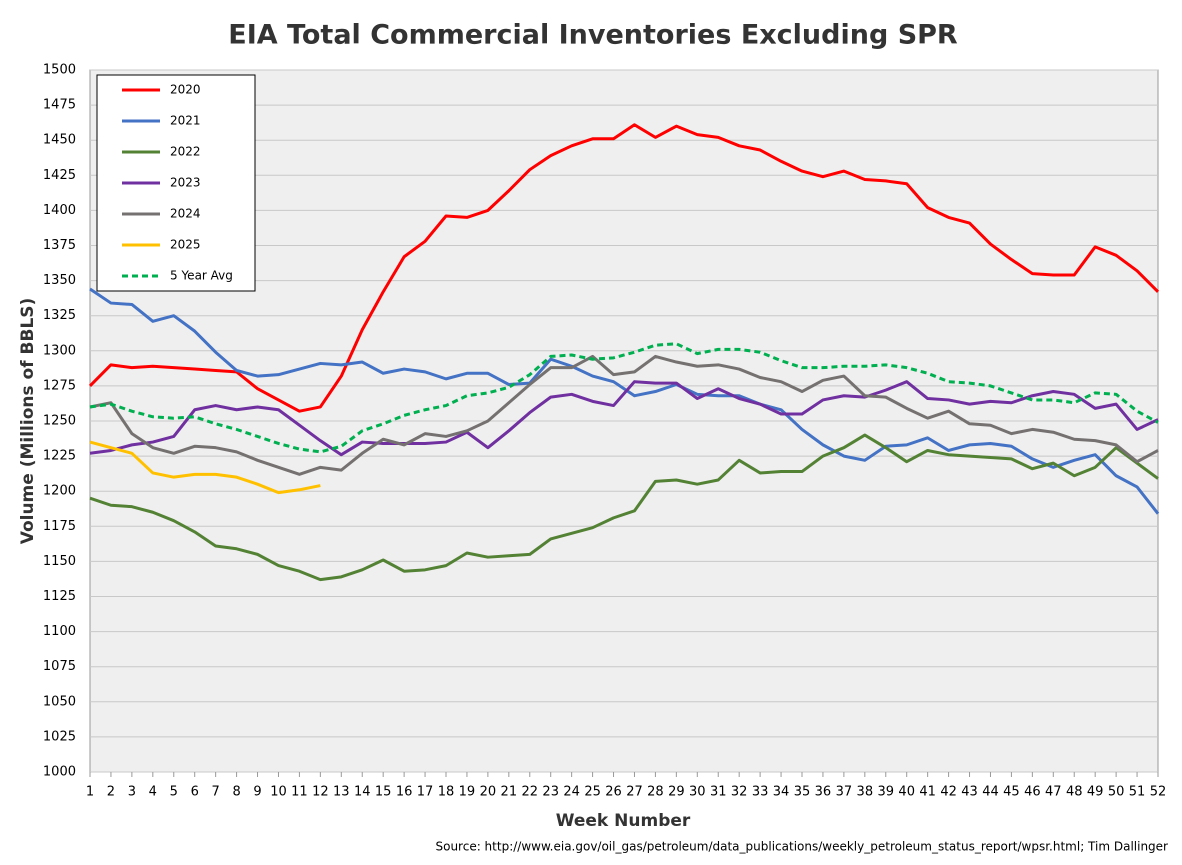  I want to click on x-tick-label: 32, so click(739, 792).